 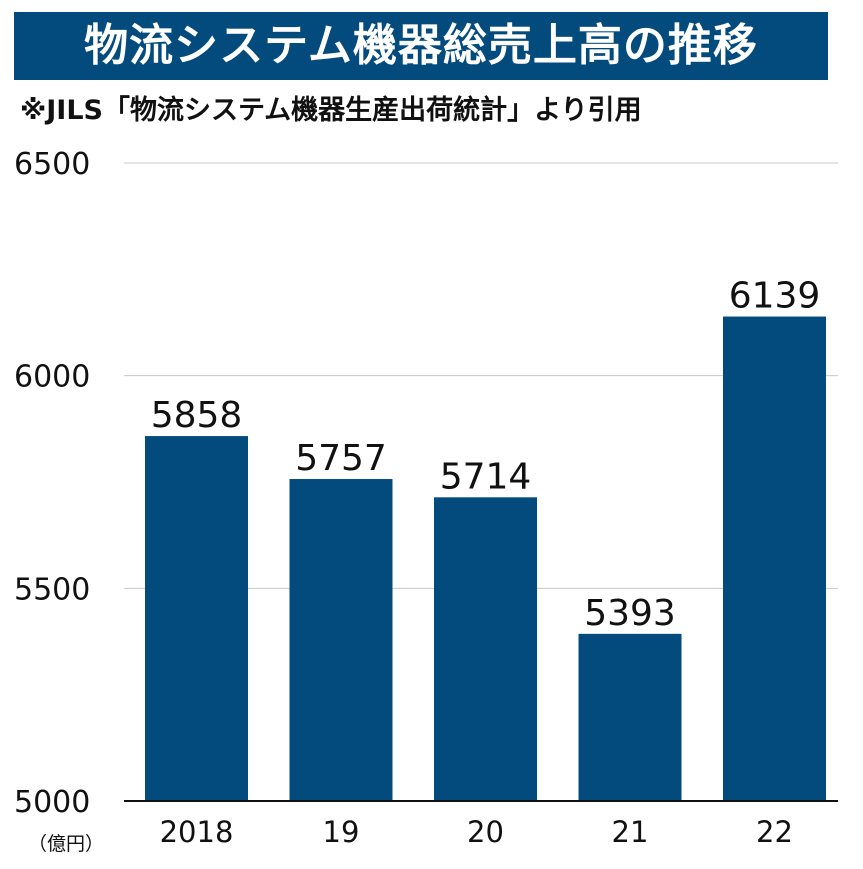 I want to click on data-label: 5393, so click(x=630, y=613).